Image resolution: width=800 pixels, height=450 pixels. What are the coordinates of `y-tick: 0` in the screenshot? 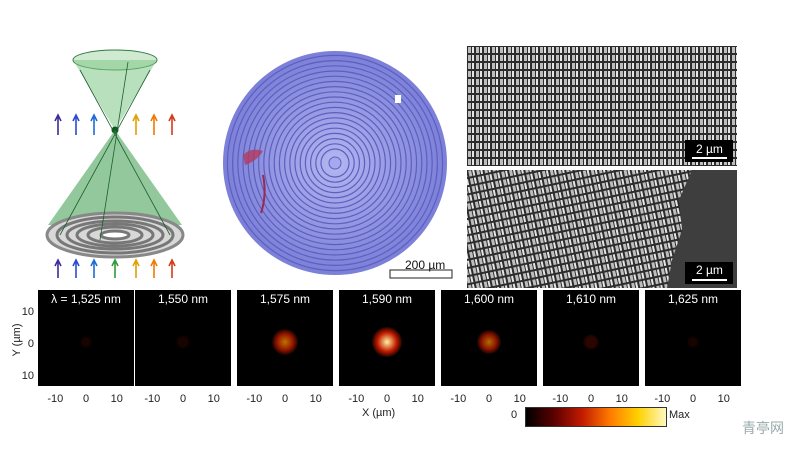 It's located at (30, 344).